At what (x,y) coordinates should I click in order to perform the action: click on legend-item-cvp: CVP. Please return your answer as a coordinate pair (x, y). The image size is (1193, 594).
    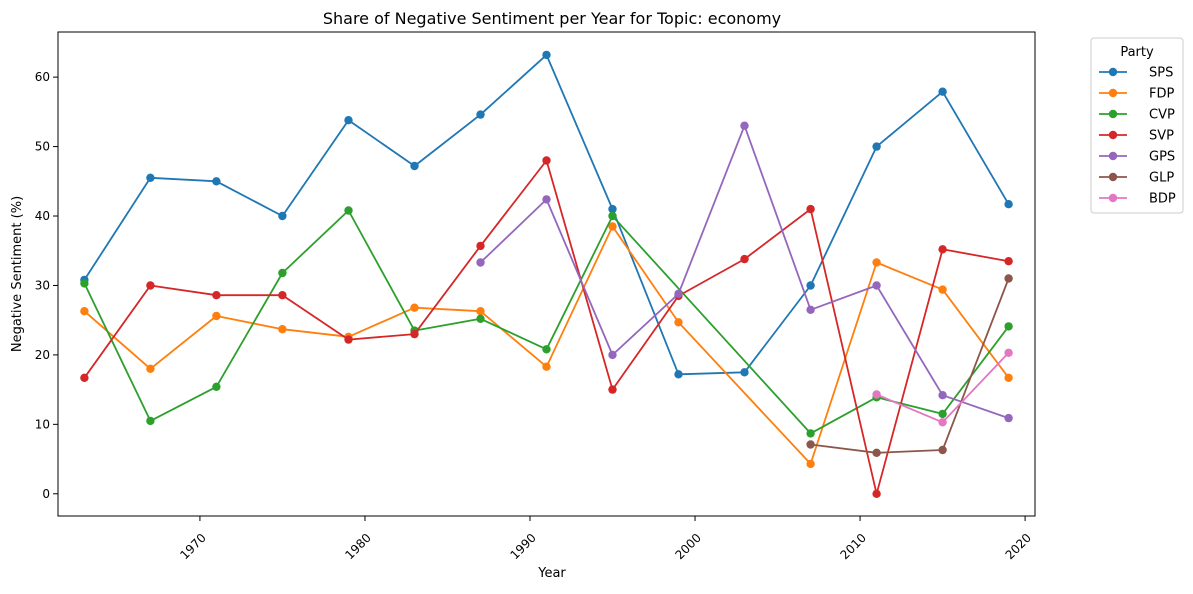
    Looking at the image, I should click on (1137, 115).